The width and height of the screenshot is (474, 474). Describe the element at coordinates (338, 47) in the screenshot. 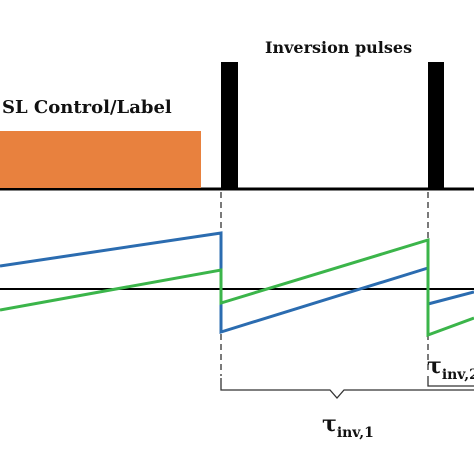

I see `inversion-pulses-text: Inversion pulses` at that location.